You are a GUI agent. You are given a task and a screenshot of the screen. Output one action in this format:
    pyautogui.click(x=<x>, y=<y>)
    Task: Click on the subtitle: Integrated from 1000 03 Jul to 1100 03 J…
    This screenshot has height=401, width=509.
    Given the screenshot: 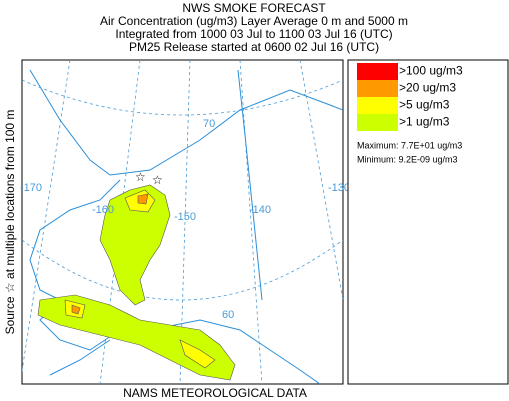 What is the action you would take?
    pyautogui.click(x=253, y=34)
    